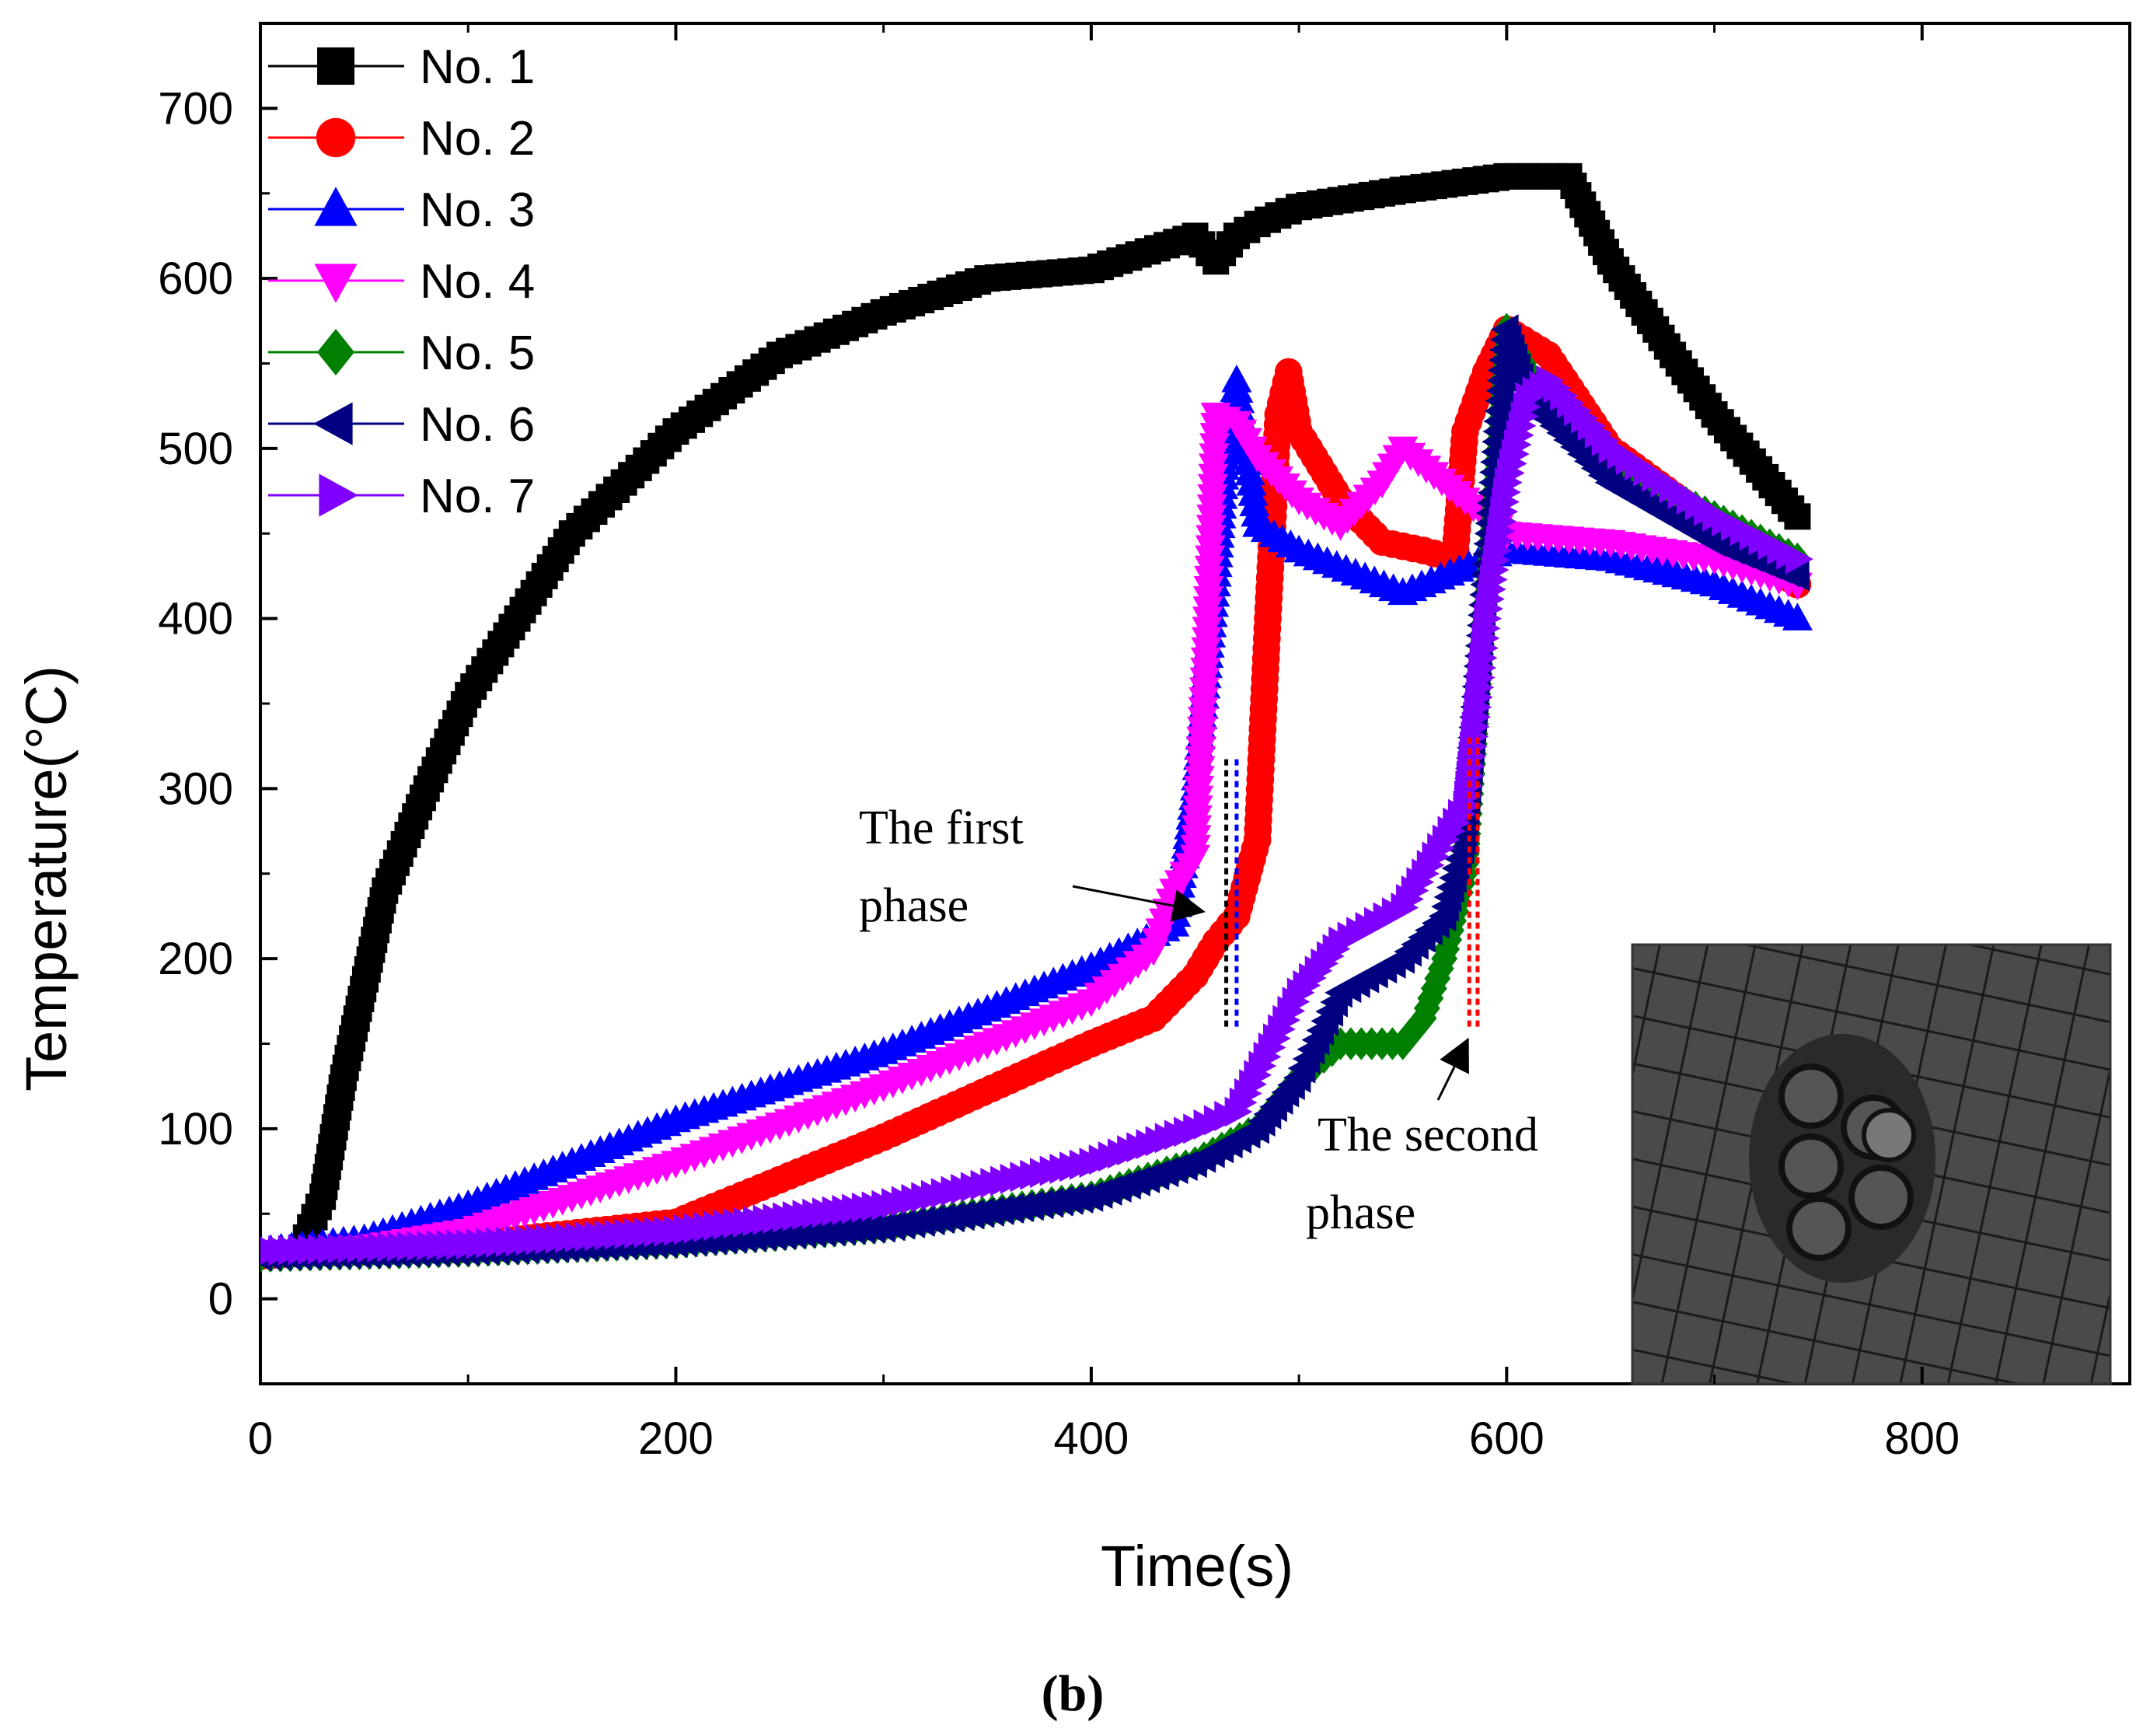  What do you see at coordinates (196, 788) in the screenshot?
I see `y-tick-label: 300` at bounding box center [196, 788].